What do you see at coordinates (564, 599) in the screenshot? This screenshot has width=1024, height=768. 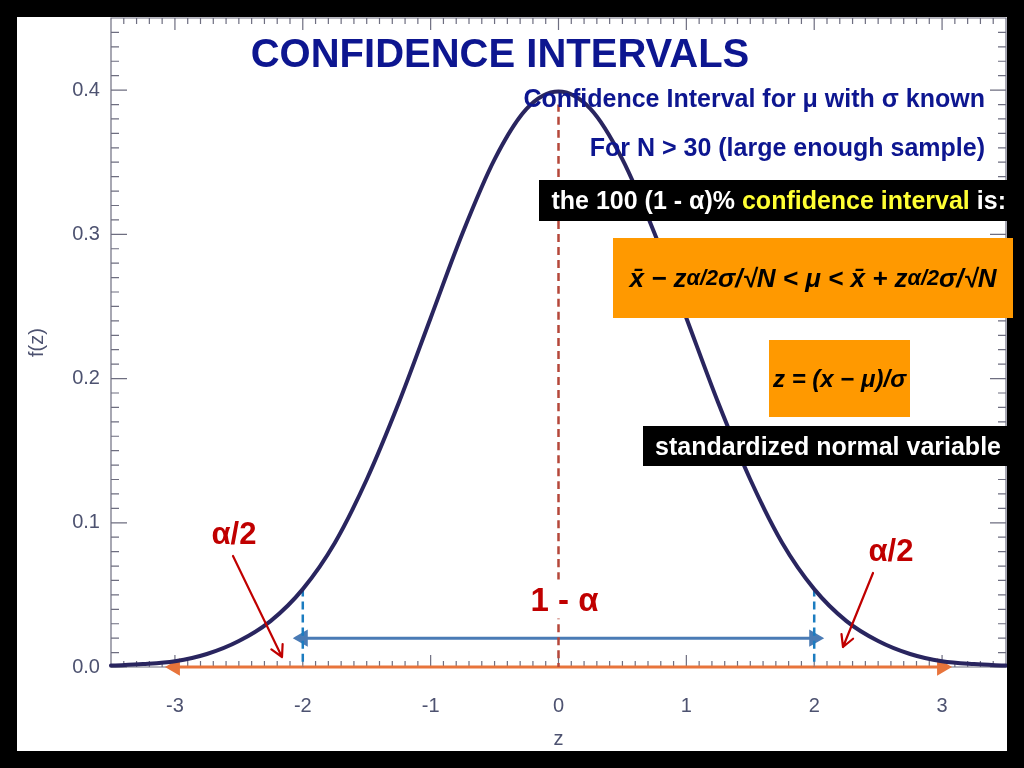 I see `annotation: 1 - α` at bounding box center [564, 599].